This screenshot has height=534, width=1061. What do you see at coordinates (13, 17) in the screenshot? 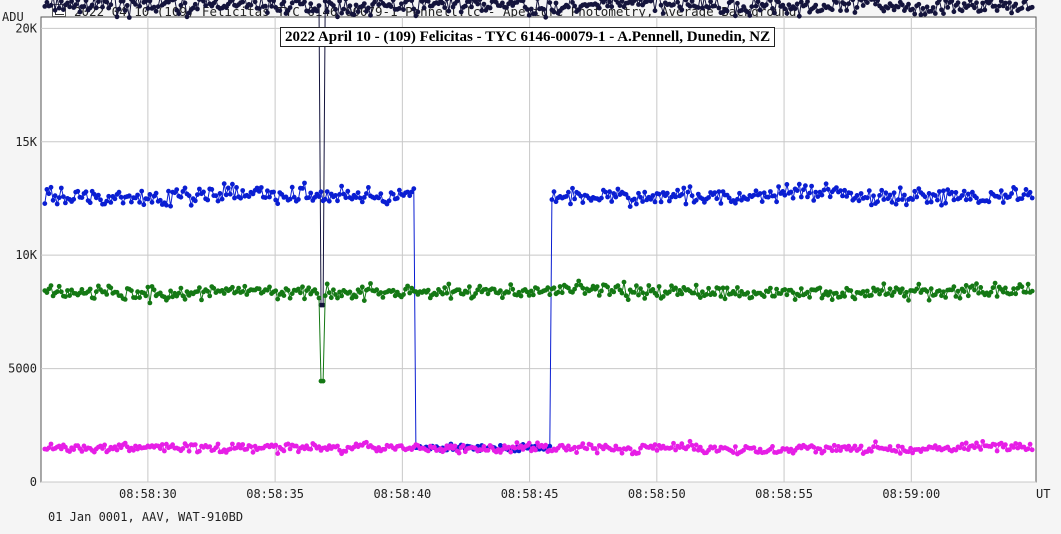
I see `y-axis-unit: ADU` at bounding box center [13, 17].